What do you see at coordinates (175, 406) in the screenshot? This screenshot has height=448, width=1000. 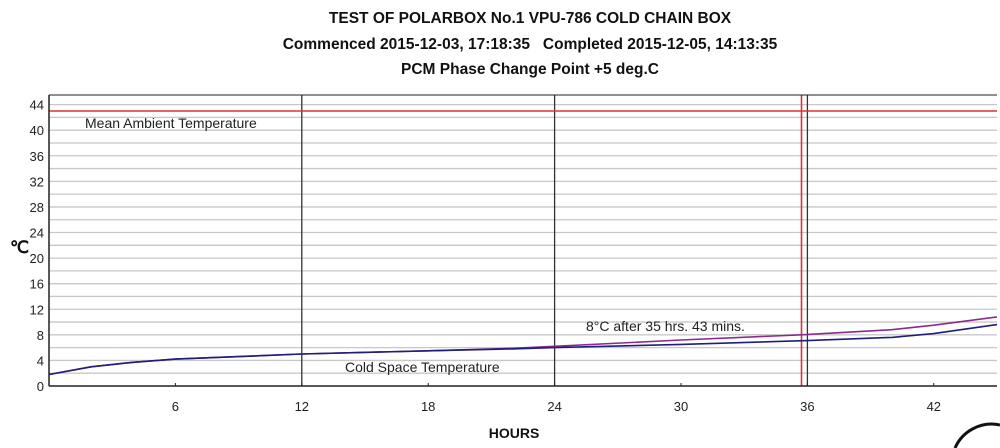 I see `x-tick-label: 6` at bounding box center [175, 406].